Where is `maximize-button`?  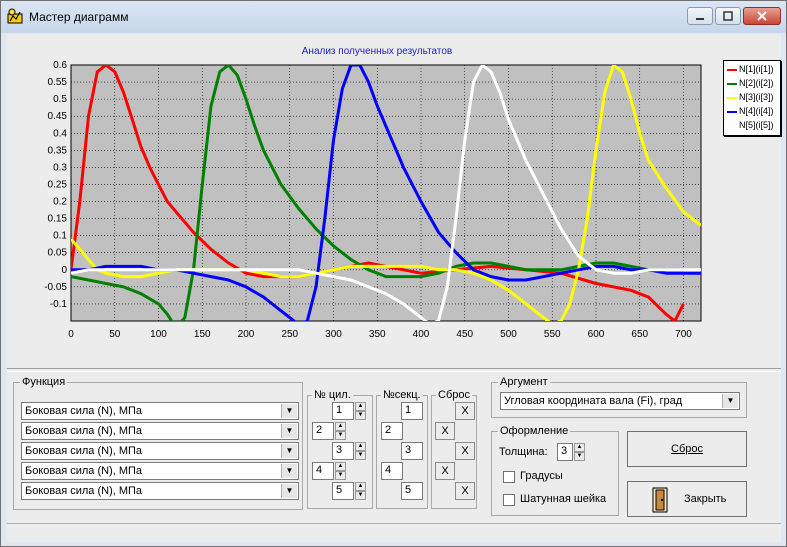 maximize-button is located at coordinates (728, 16).